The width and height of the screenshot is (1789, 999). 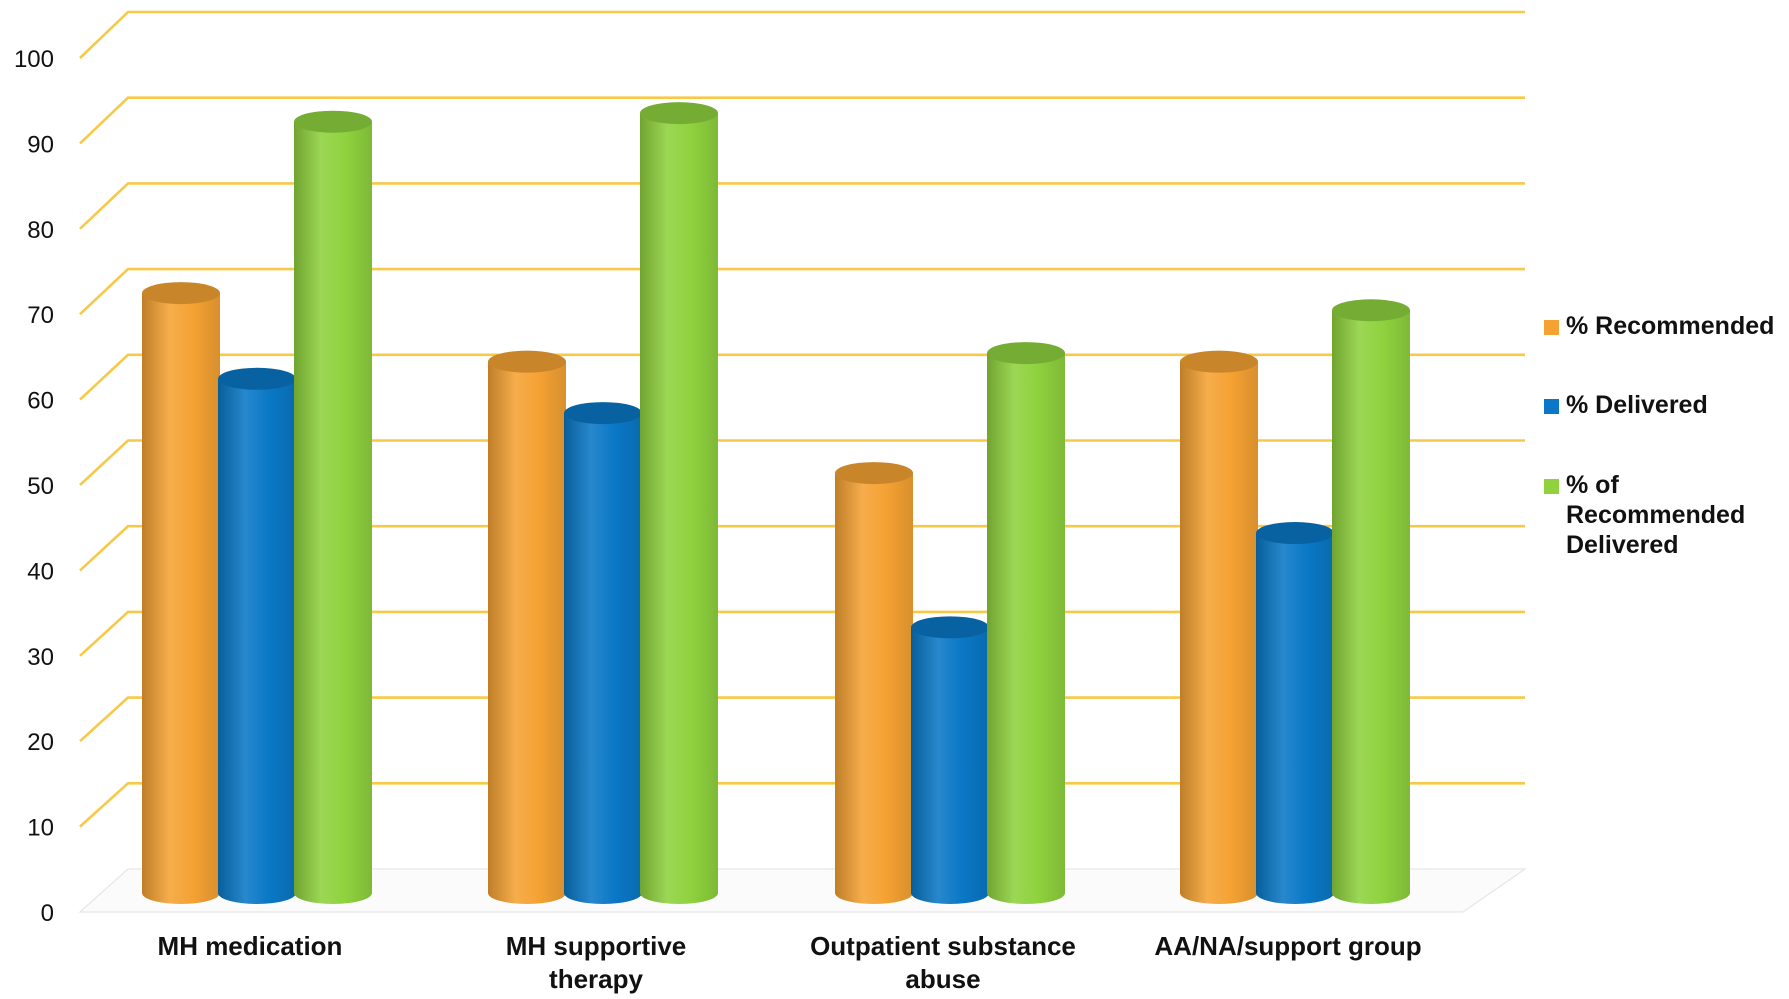 I want to click on chart-floor, so click(x=802, y=890).